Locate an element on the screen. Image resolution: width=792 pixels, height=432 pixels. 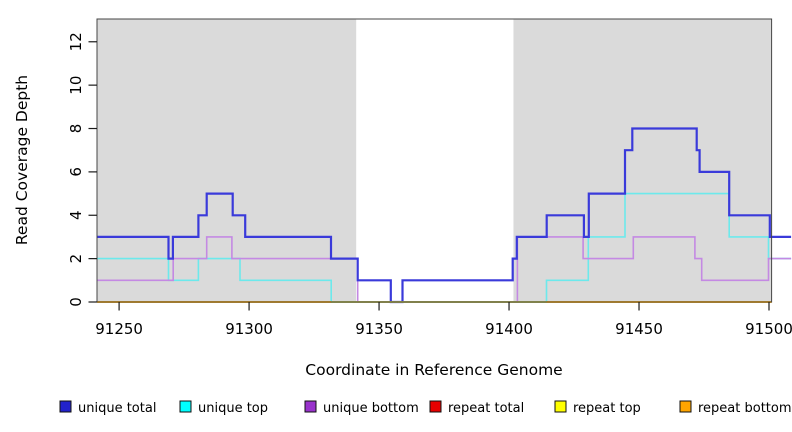
legend-label-unique-top: unique top is located at coordinates (233, 408).